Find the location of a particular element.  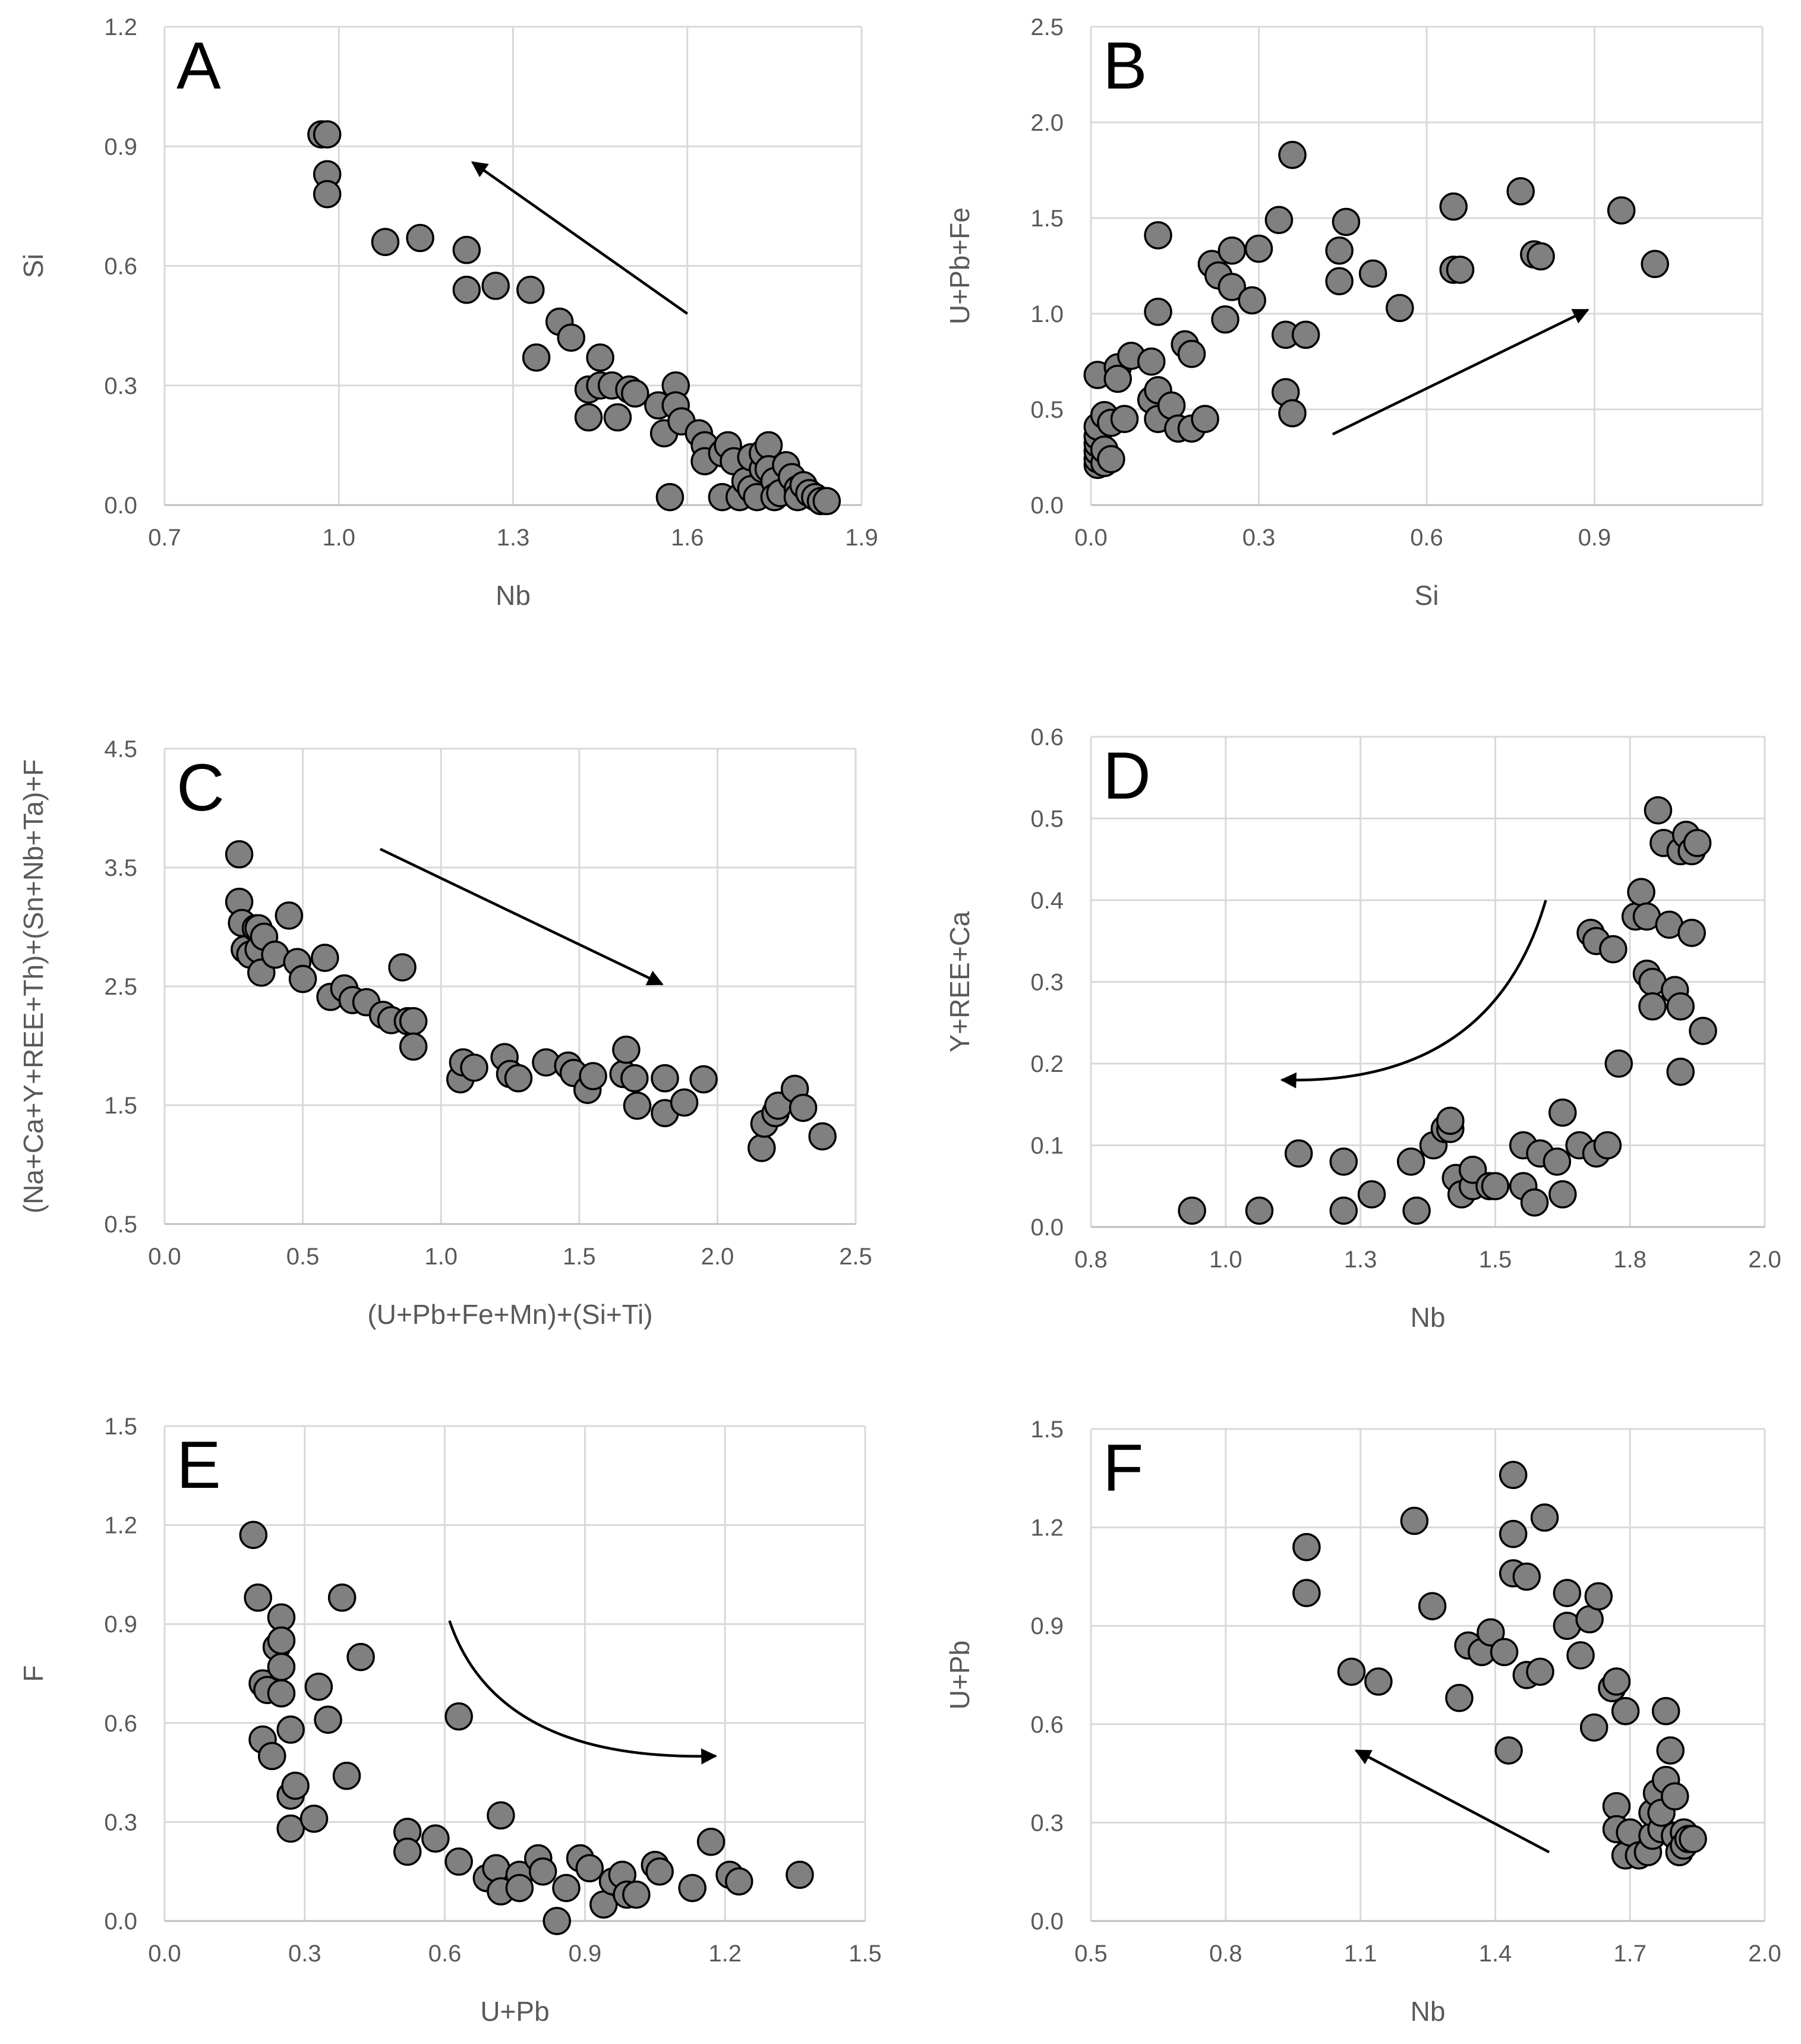

x-tick-label-e: 0.6 is located at coordinates (445, 1954).